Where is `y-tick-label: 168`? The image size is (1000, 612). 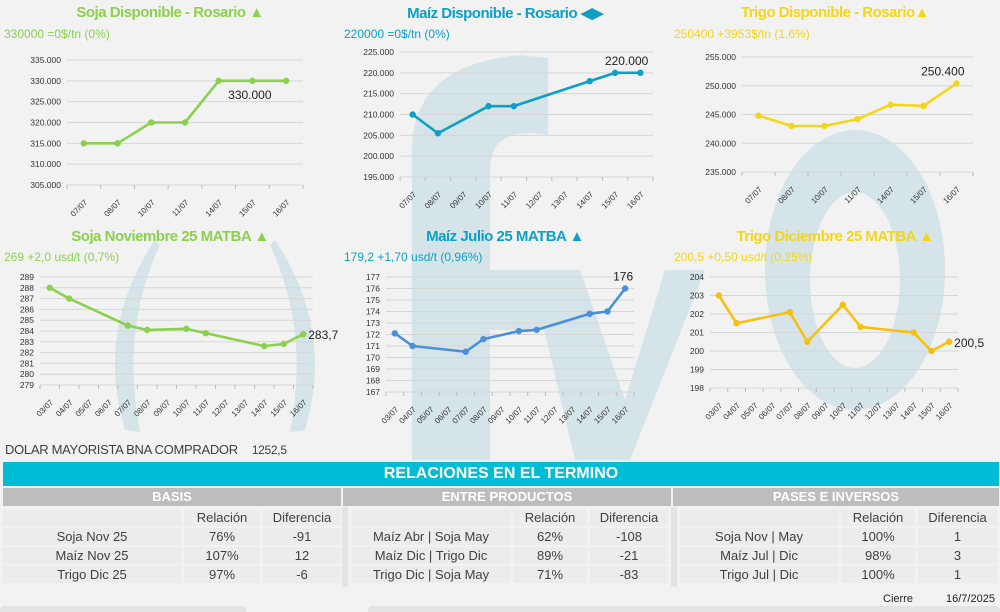
y-tick-label: 168 is located at coordinates (373, 381).